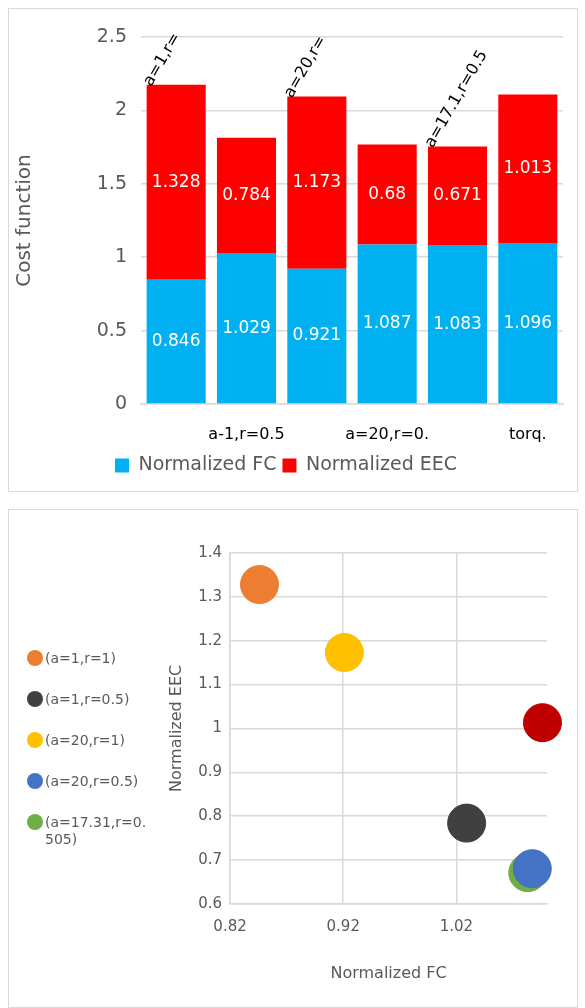 The image size is (585, 1008). What do you see at coordinates (210, 551) in the screenshot?
I see `y-tick-label: 1.4` at bounding box center [210, 551].